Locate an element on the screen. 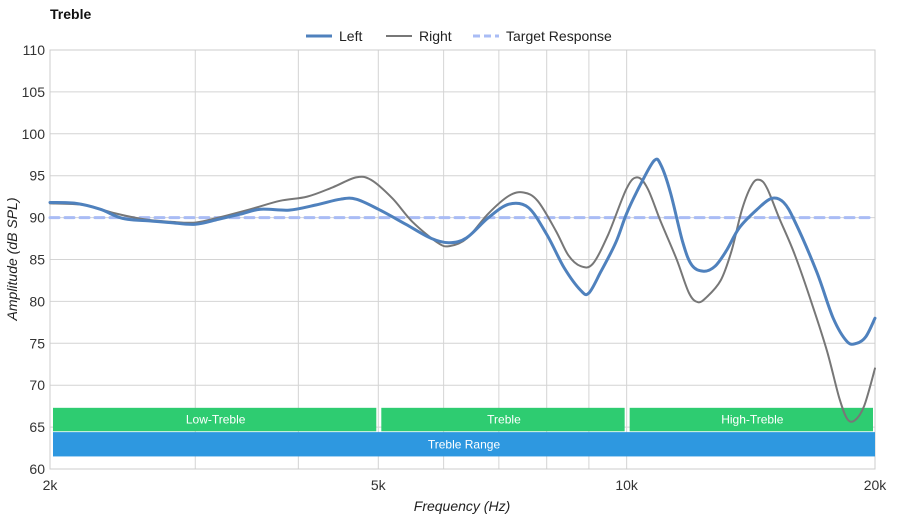 This screenshot has width=900, height=520. x-tick-label: 10k is located at coordinates (627, 485).